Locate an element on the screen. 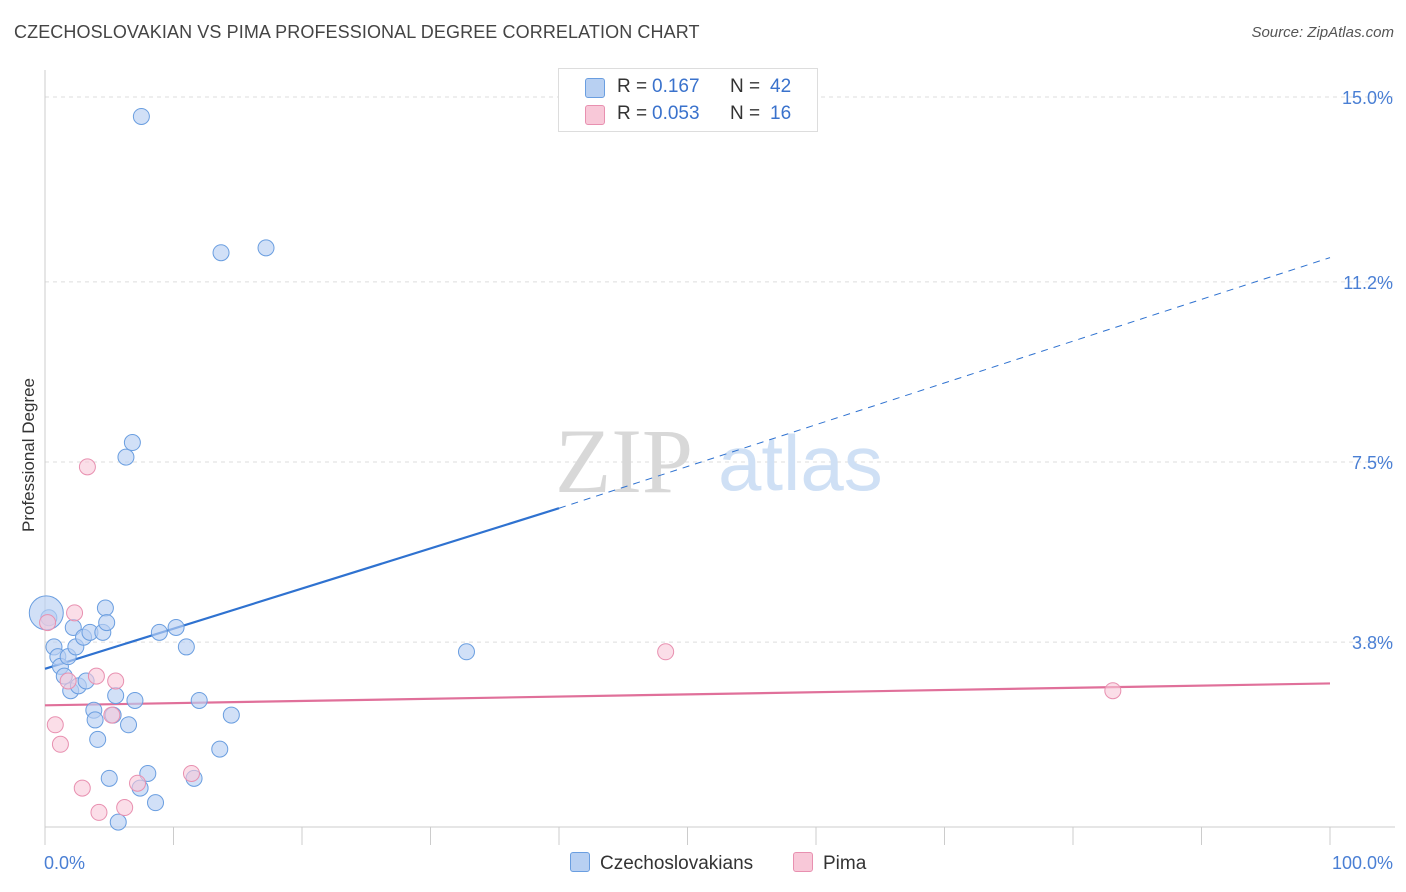 This screenshot has height=892, width=1406. bottom-legend-label-pima: Pima is located at coordinates (845, 863).